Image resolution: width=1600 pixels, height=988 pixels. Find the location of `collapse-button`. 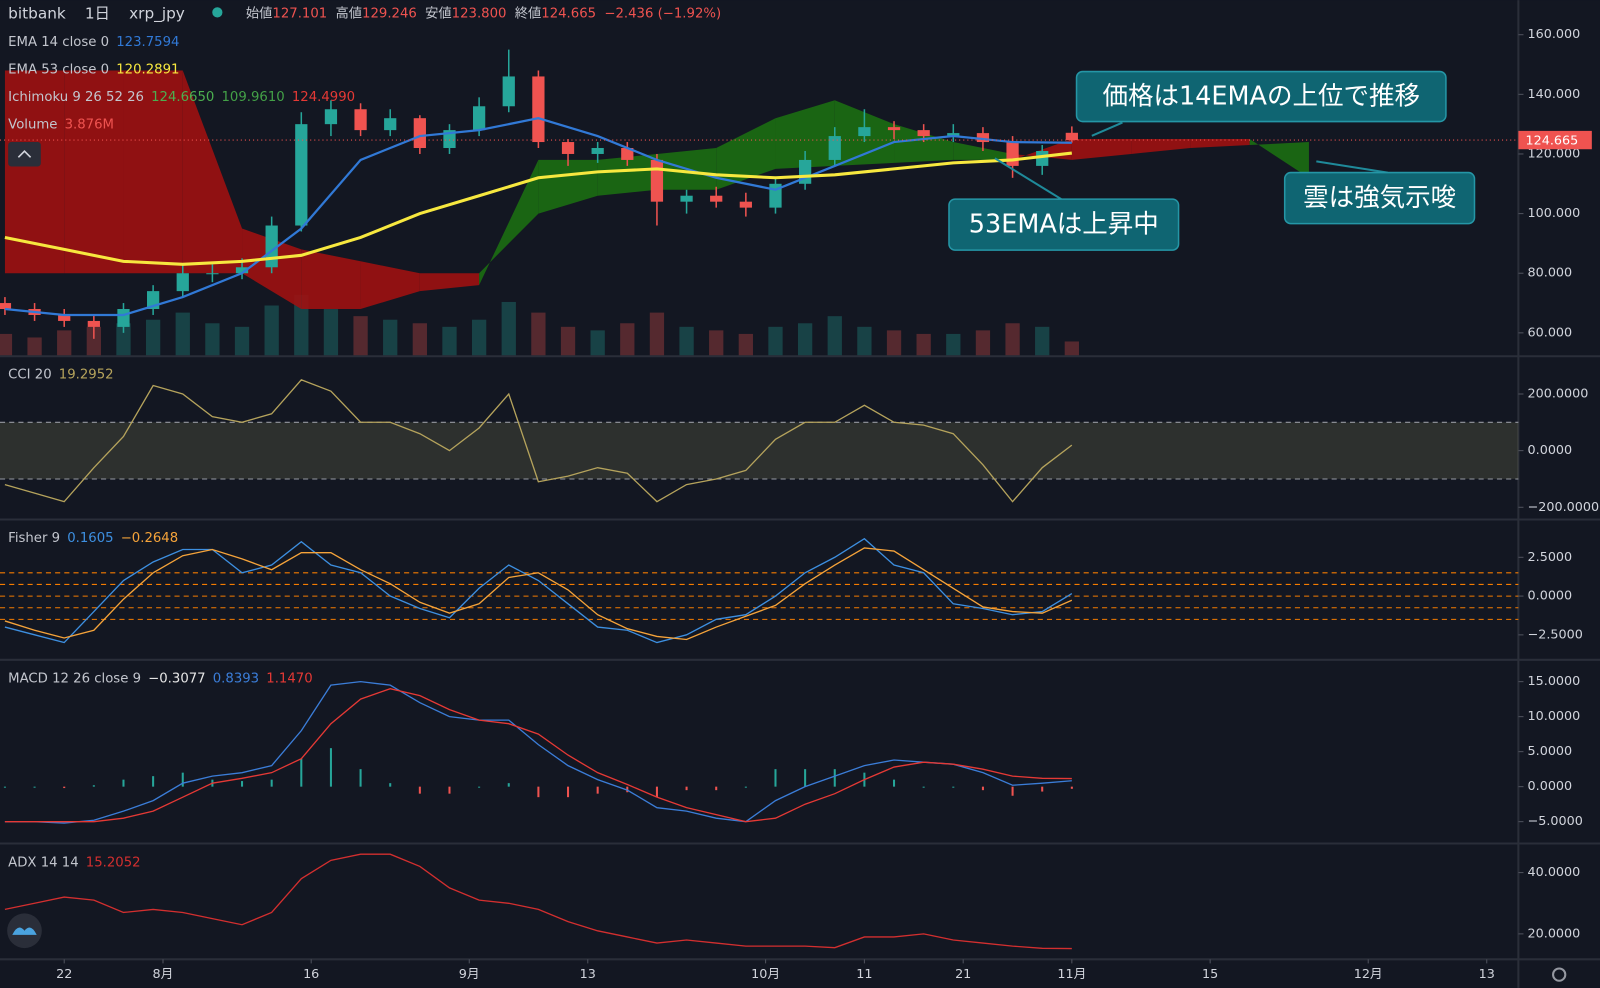

collapse-button is located at coordinates (24, 154).